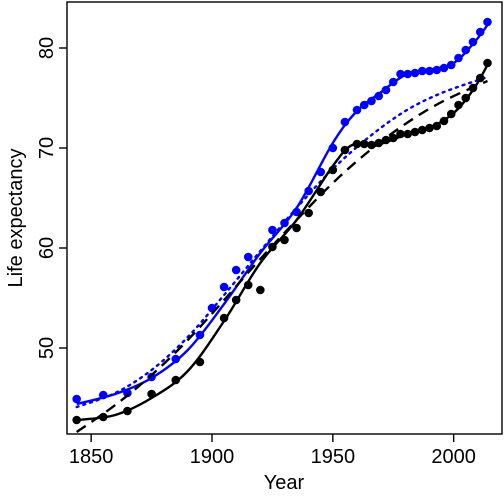 This screenshot has height=504, width=504. Describe the element at coordinates (47, 148) in the screenshot. I see `y-tick-label: 70` at that location.